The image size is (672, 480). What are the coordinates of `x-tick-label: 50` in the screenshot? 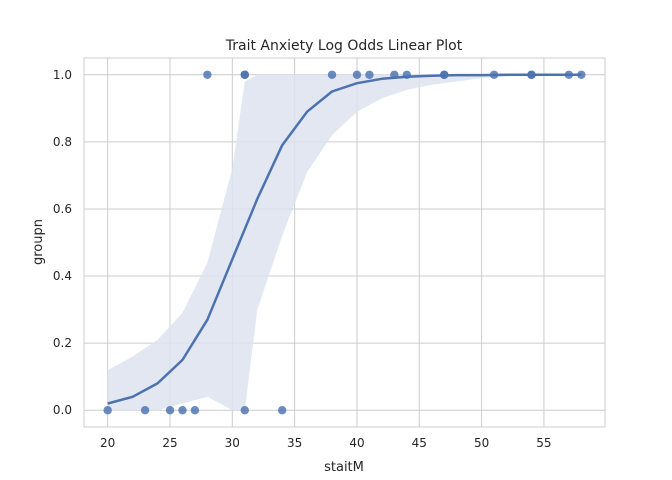 It's located at (481, 443).